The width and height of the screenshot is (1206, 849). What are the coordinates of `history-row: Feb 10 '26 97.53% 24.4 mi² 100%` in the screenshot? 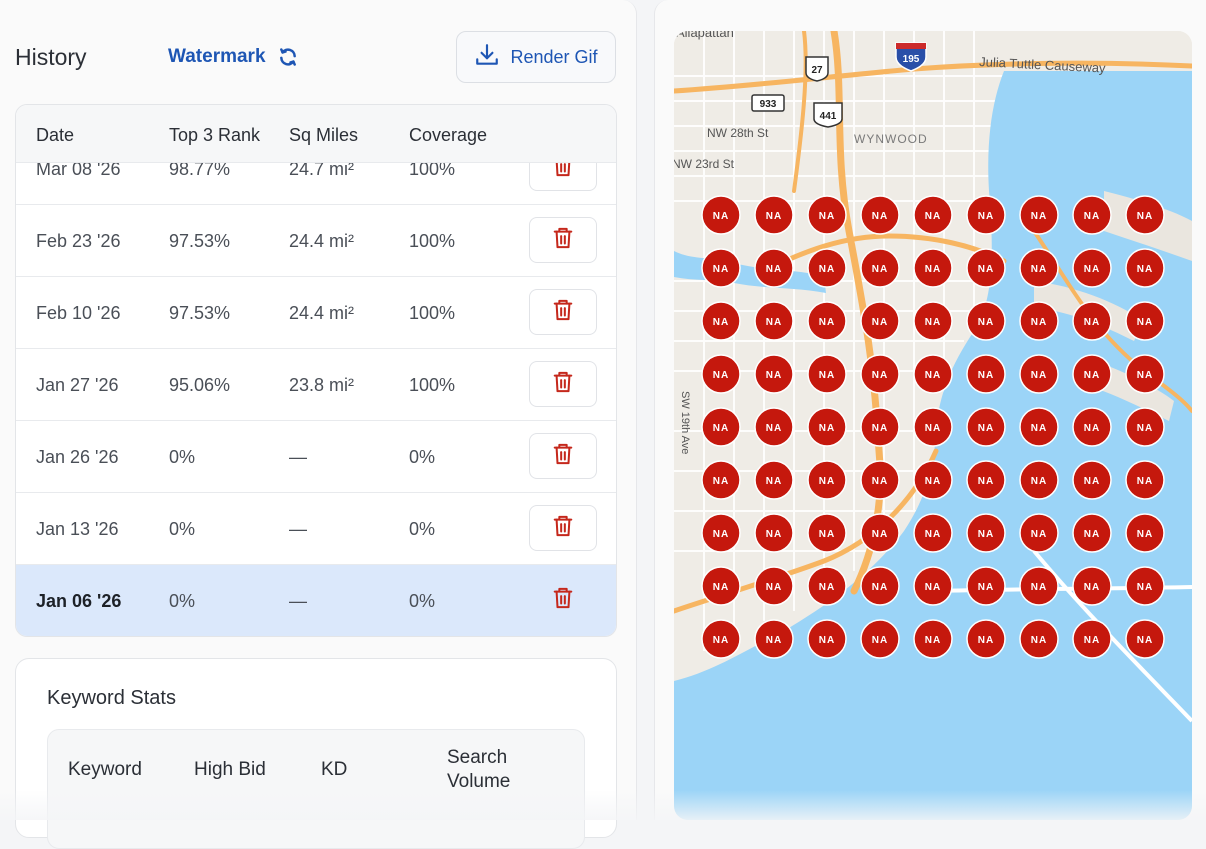 It's located at (316, 313).